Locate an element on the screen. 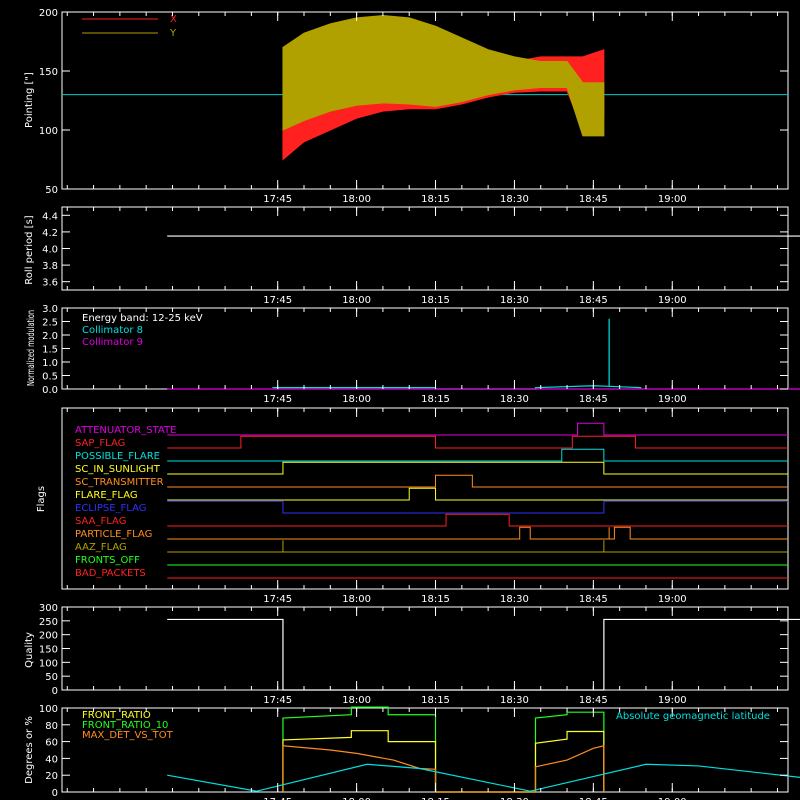 This screenshot has height=800, width=800. y-axis-label: Flags is located at coordinates (41, 499).